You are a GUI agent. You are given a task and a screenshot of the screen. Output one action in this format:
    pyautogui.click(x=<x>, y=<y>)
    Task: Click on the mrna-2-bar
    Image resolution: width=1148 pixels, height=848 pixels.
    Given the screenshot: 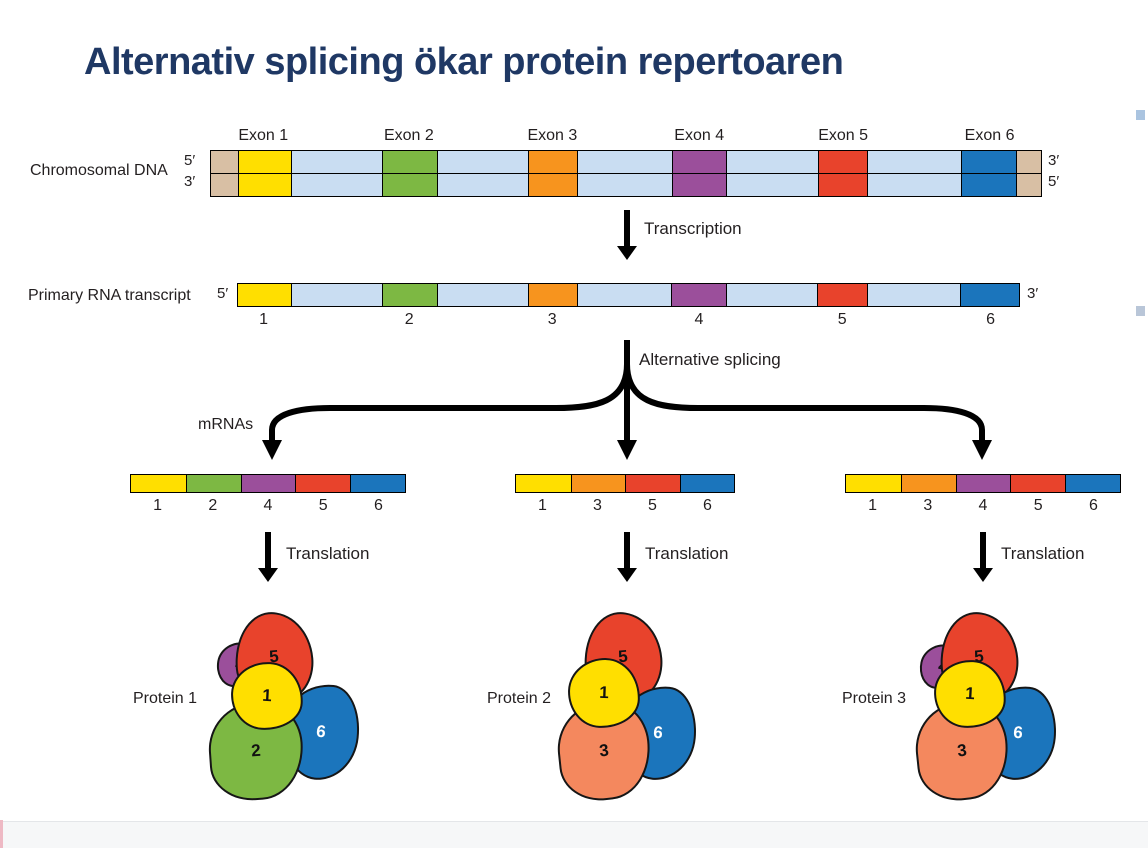 What is the action you would take?
    pyautogui.click(x=625, y=483)
    